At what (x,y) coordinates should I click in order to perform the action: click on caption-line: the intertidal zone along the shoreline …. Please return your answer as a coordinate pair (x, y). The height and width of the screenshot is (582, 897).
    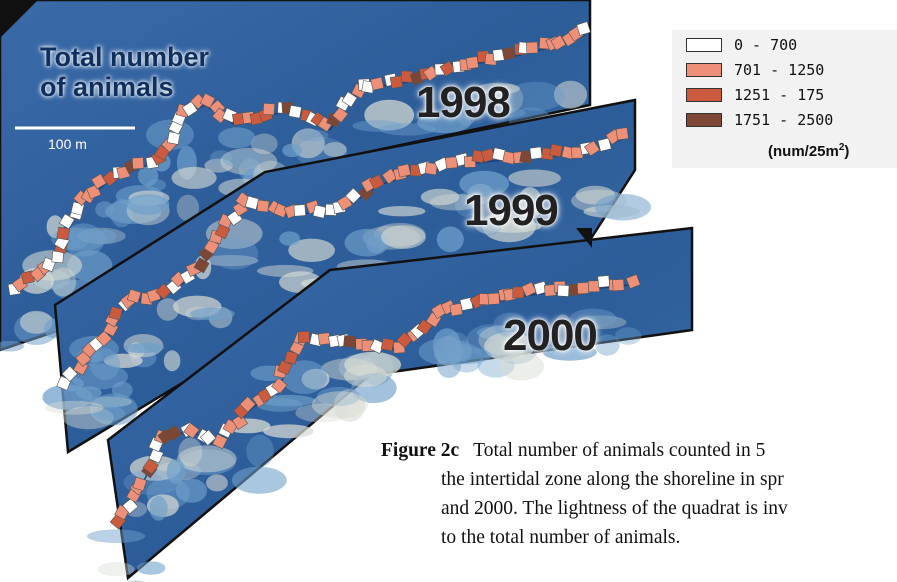
    Looking at the image, I should click on (612, 479).